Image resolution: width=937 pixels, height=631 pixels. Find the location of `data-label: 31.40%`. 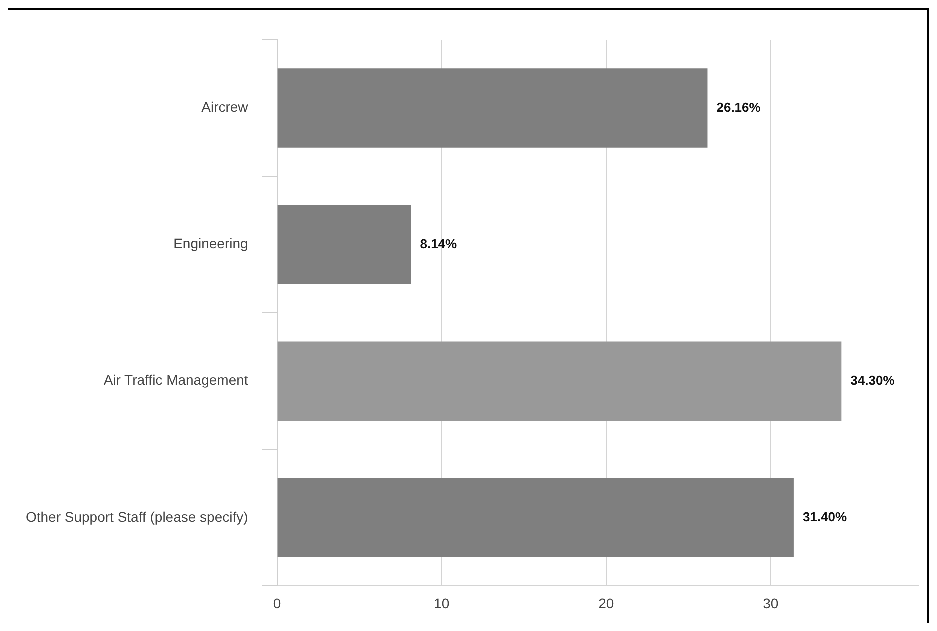

data-label: 31.40% is located at coordinates (825, 517).